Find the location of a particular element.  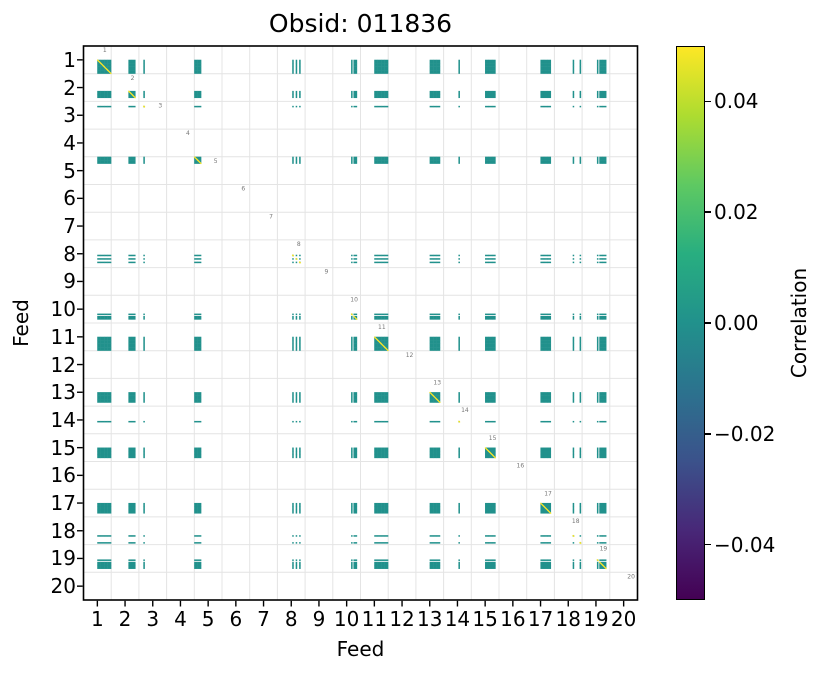

y-tick-label: 13 is located at coordinates (63, 392).